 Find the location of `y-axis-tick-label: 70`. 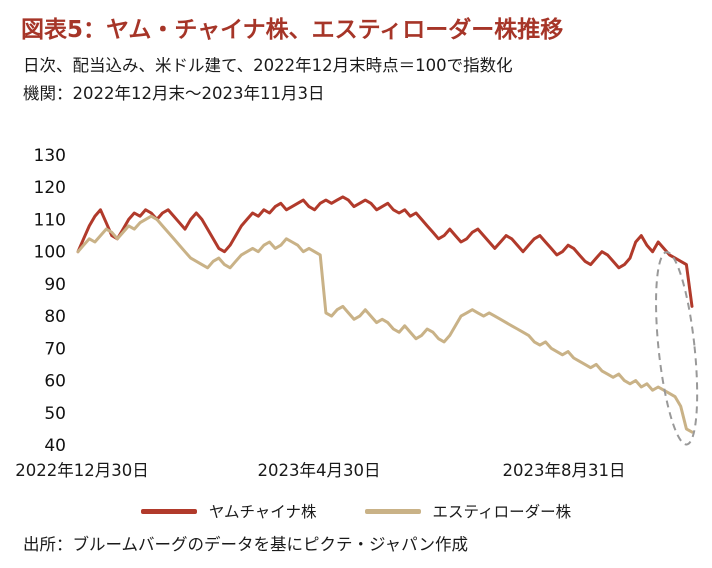

y-axis-tick-label: 70 is located at coordinates (55, 349).